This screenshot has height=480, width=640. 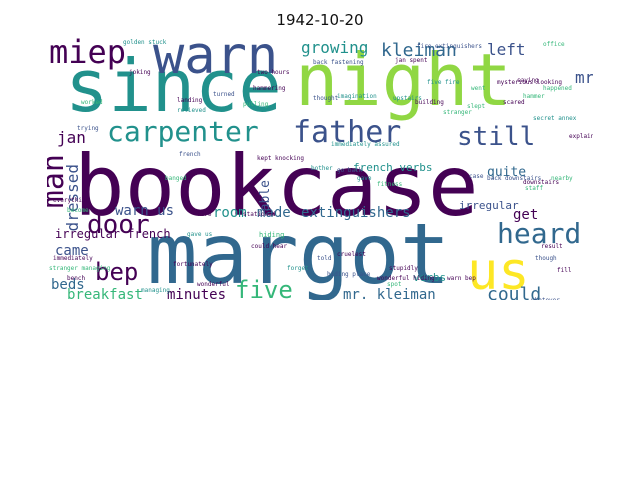 What do you see at coordinates (476, 106) in the screenshot?
I see `word-slept: slept` at bounding box center [476, 106].